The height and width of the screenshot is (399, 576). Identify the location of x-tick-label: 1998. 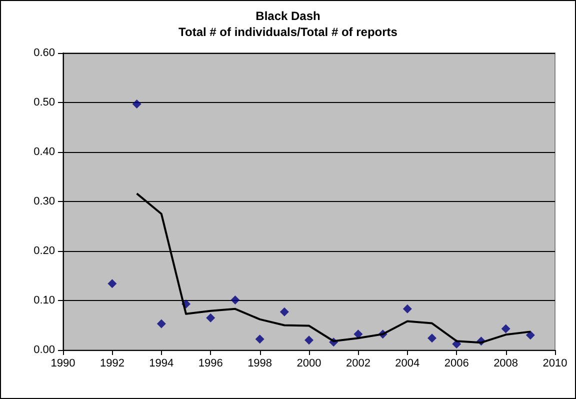
(260, 364).